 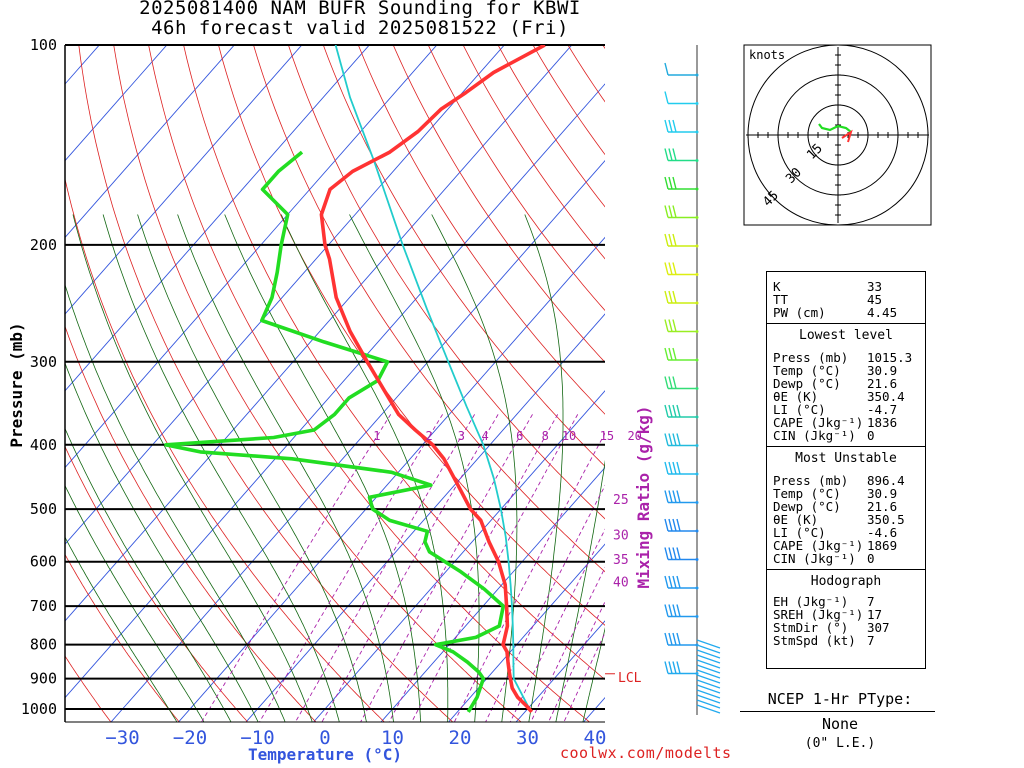 I want to click on temperature-tick-label: 30, so click(x=527, y=738).